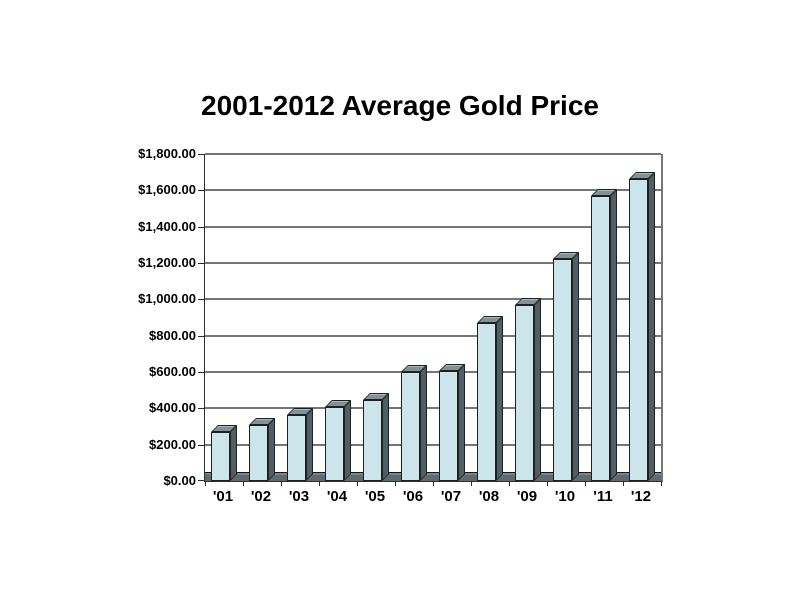  What do you see at coordinates (167, 299) in the screenshot?
I see `y-axis-tick-label: $1,000.00` at bounding box center [167, 299].